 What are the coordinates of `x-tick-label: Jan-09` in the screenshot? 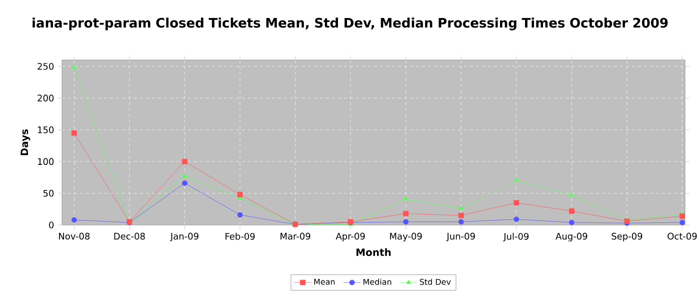 It's located at (184, 237).